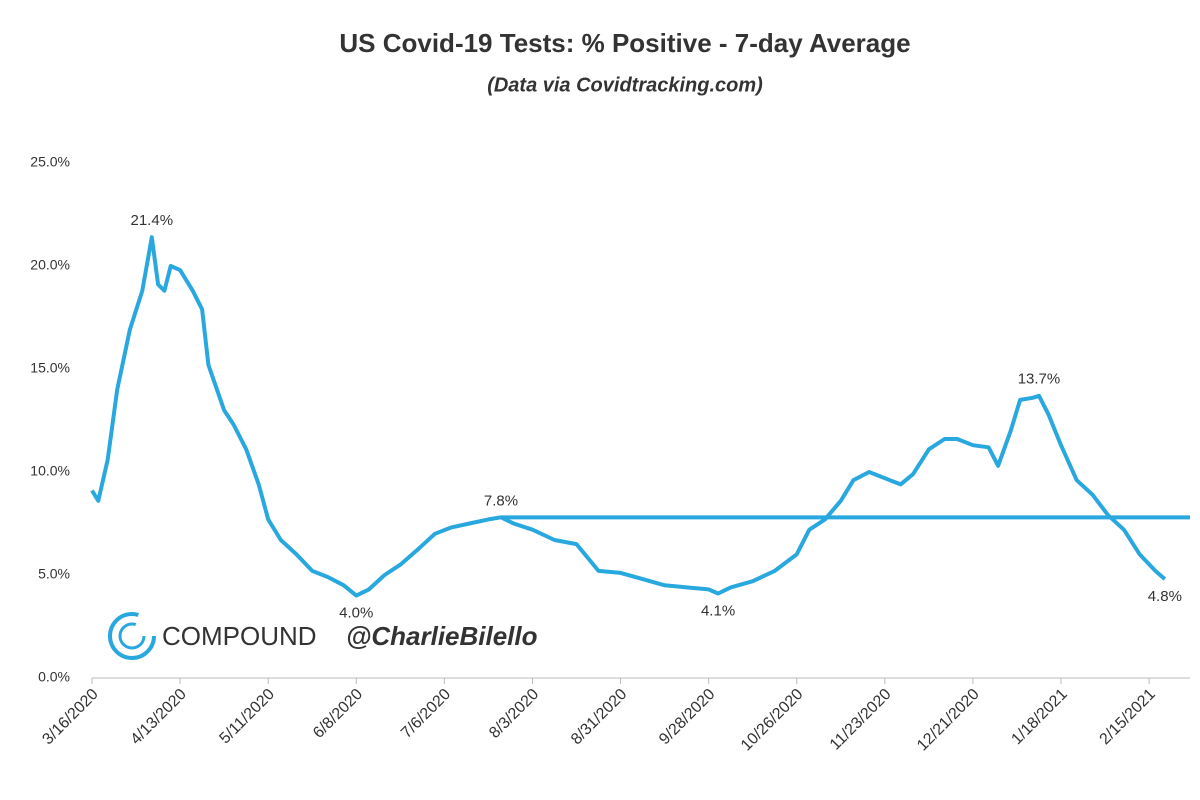  I want to click on data-label: 4.1%, so click(718, 611).